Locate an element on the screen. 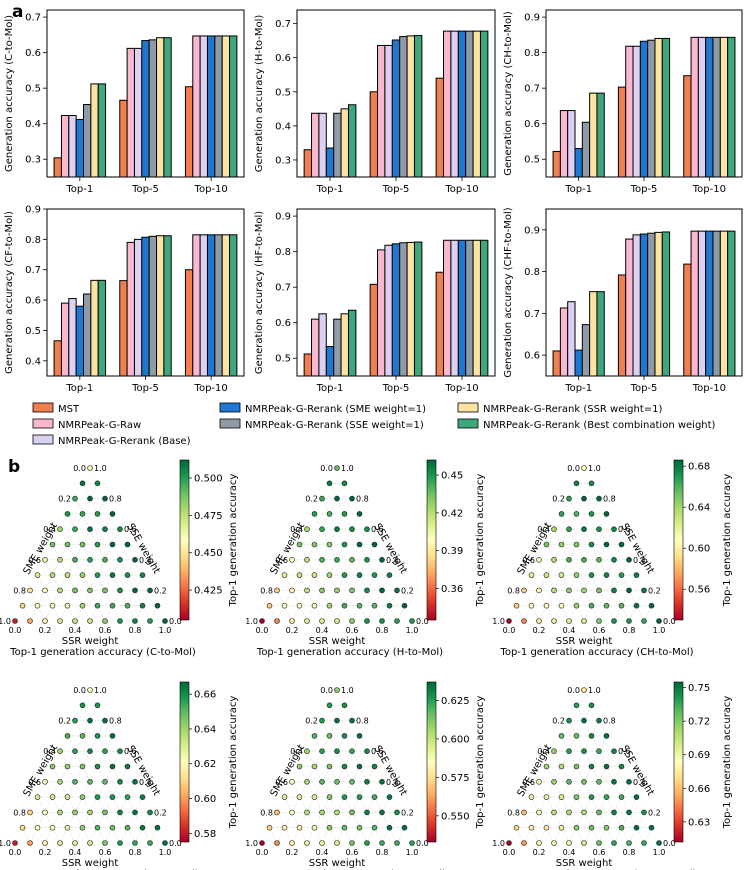  right-tick-label: 0.8 is located at coordinates (115, 499).